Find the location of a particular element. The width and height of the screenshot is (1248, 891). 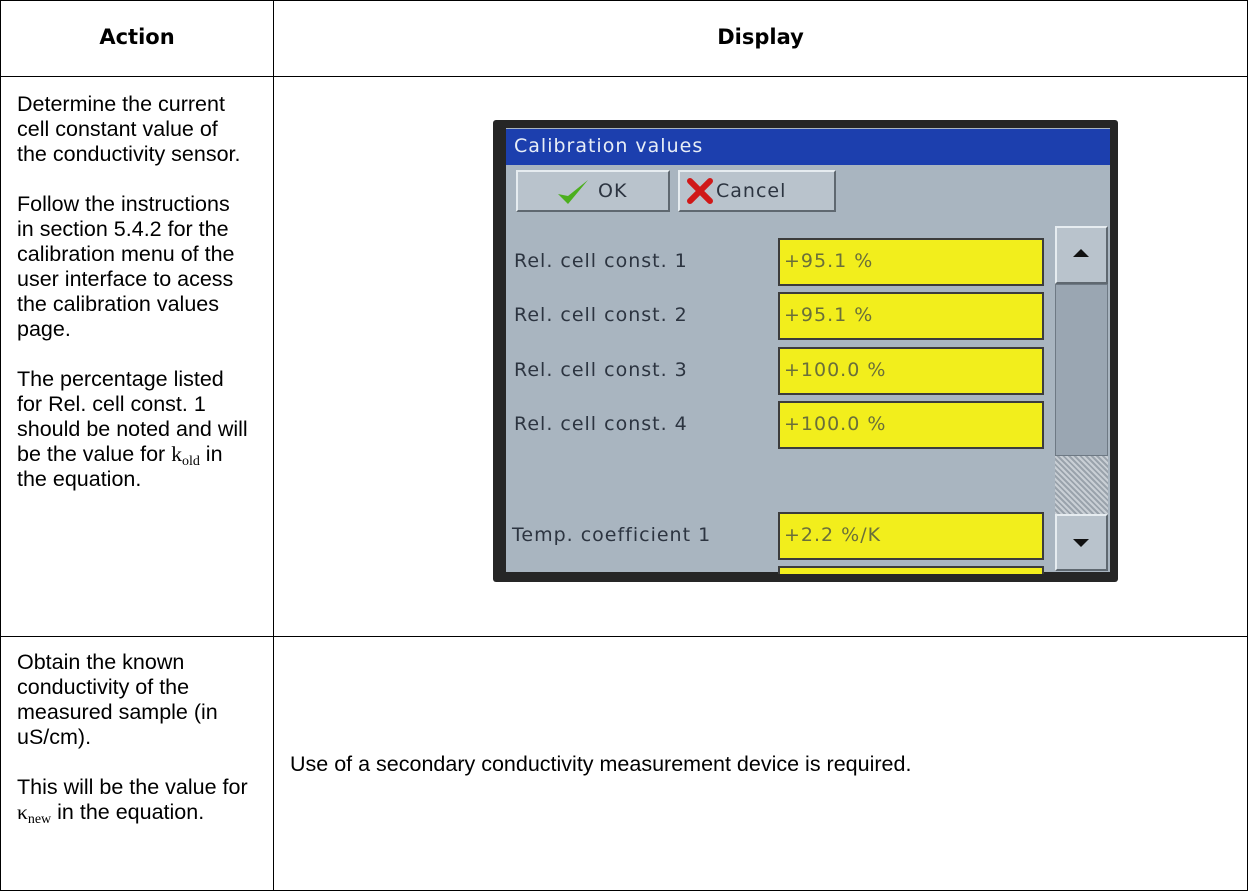

title-bar is located at coordinates (808, 147).